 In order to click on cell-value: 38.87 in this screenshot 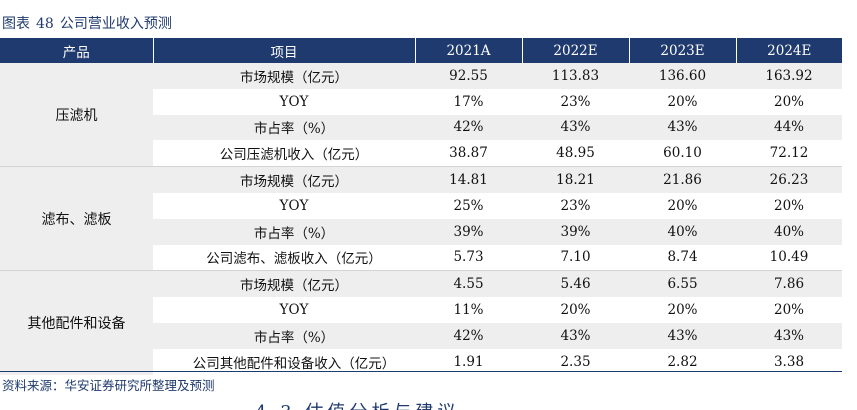, I will do `click(468, 153)`.